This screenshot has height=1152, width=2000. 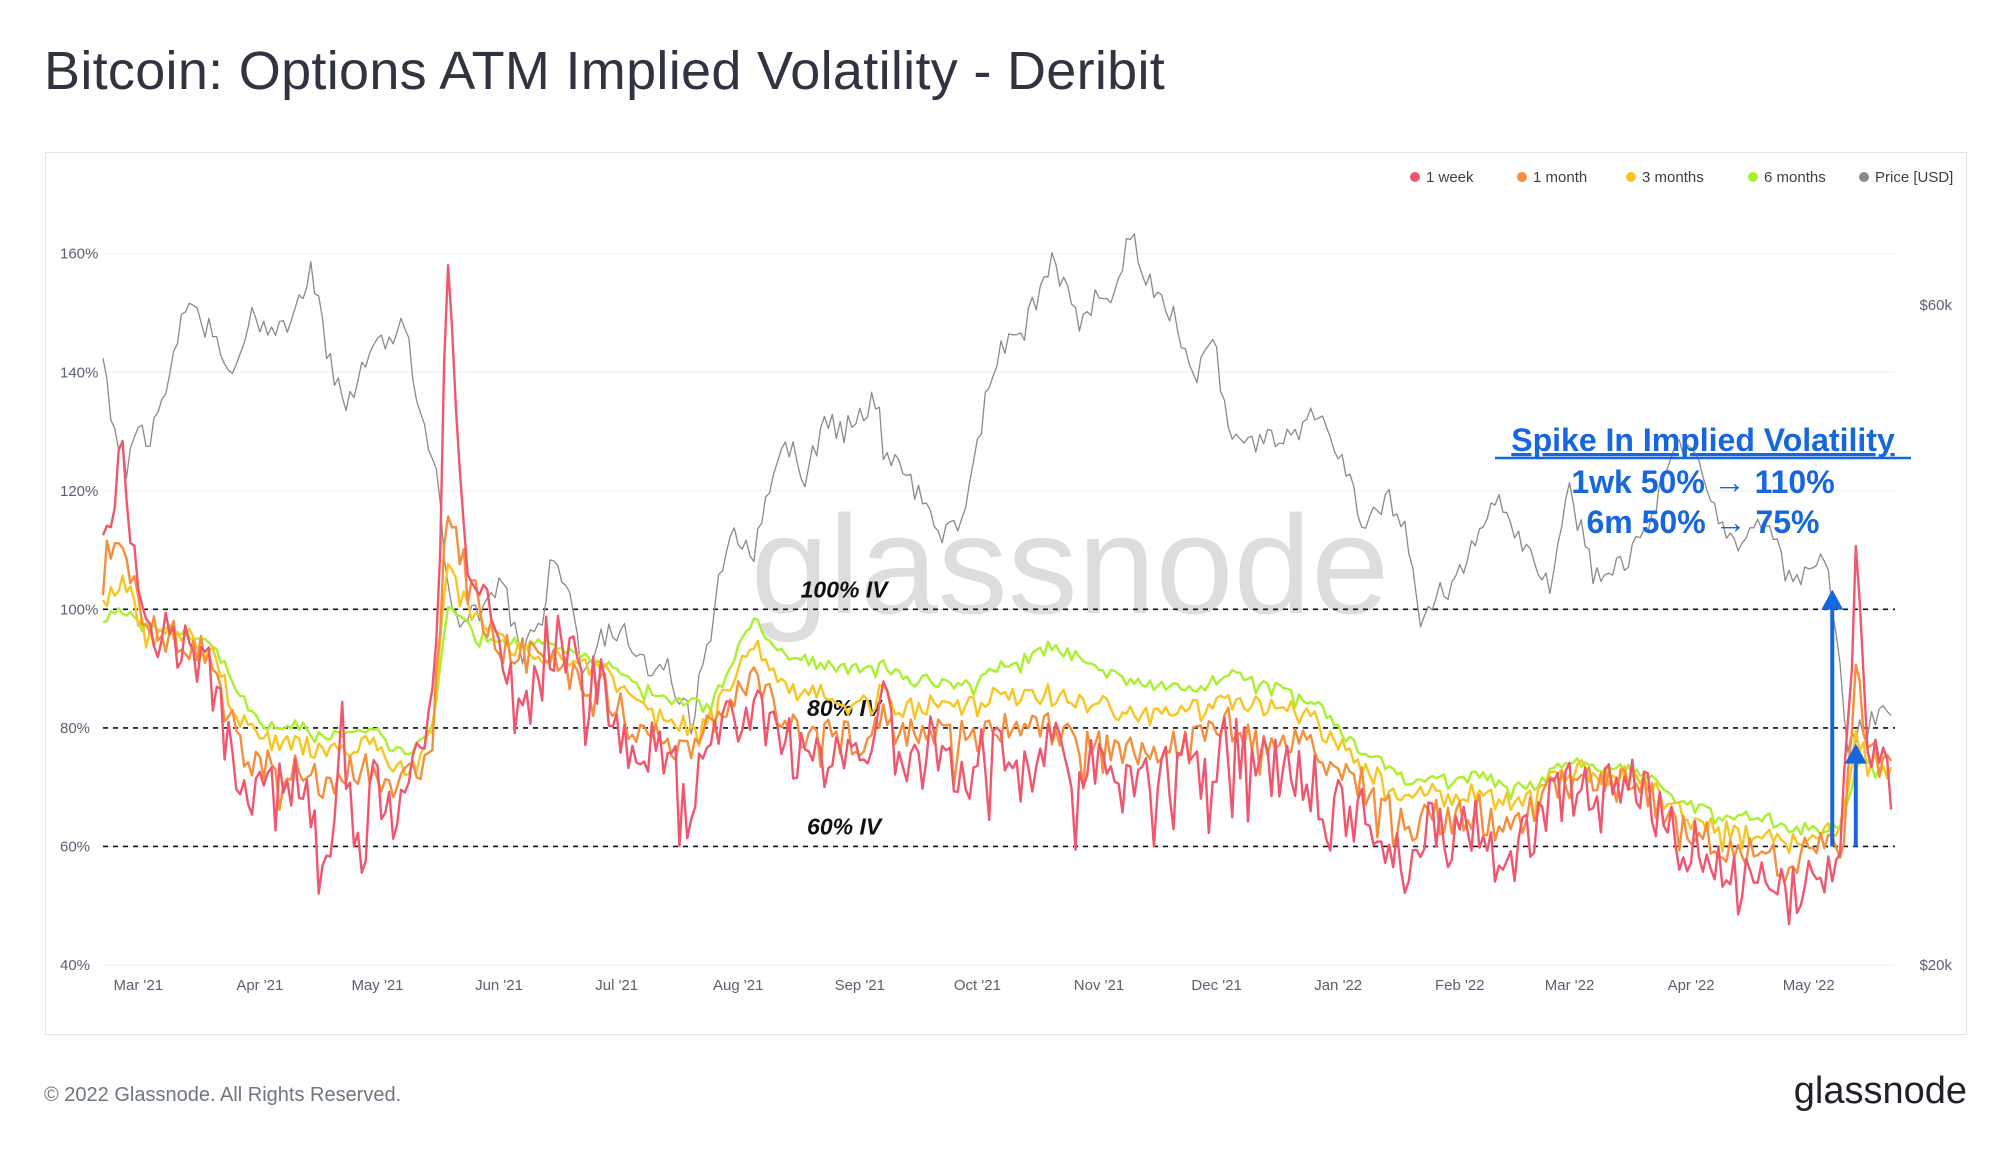 What do you see at coordinates (1216, 985) in the screenshot?
I see `x-tick-label: Dec '21` at bounding box center [1216, 985].